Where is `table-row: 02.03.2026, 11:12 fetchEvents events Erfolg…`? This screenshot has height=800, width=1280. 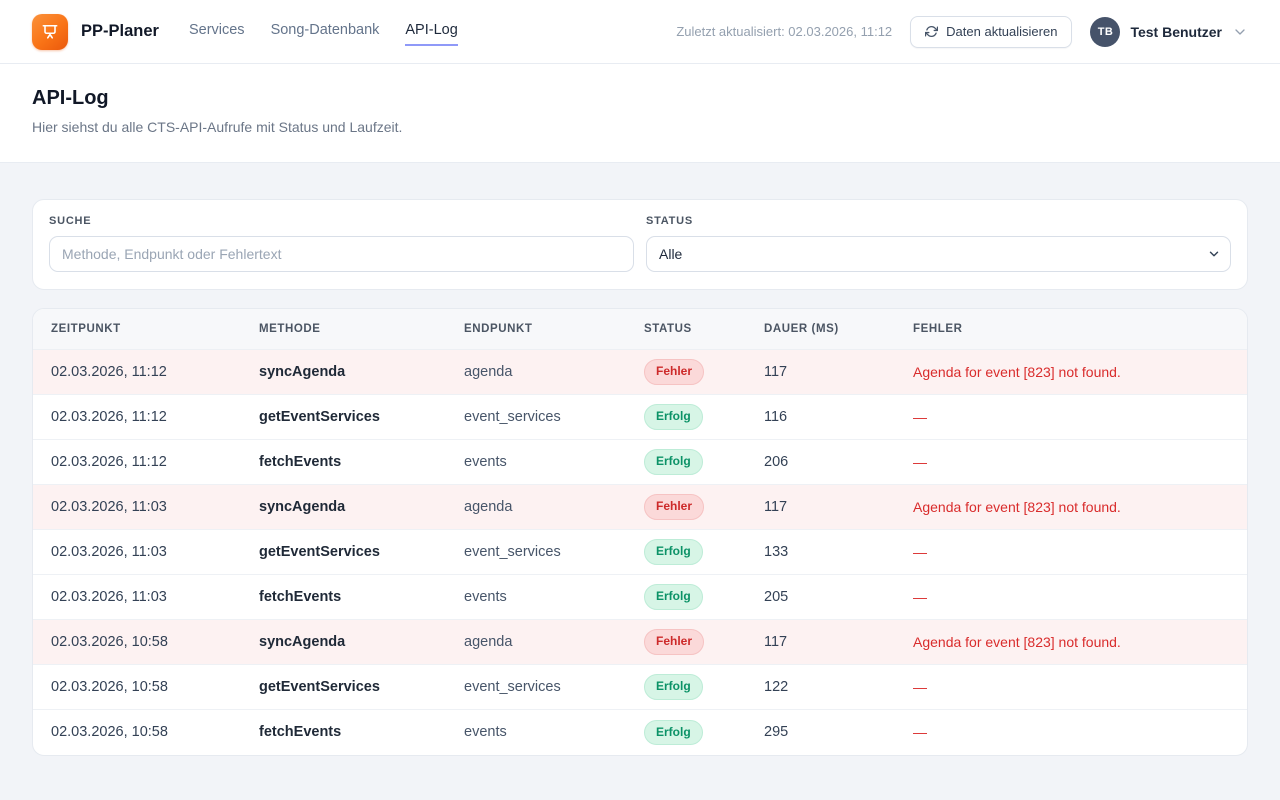
table-row: 02.03.2026, 11:12 fetchEvents events Erfolg… is located at coordinates (640, 462).